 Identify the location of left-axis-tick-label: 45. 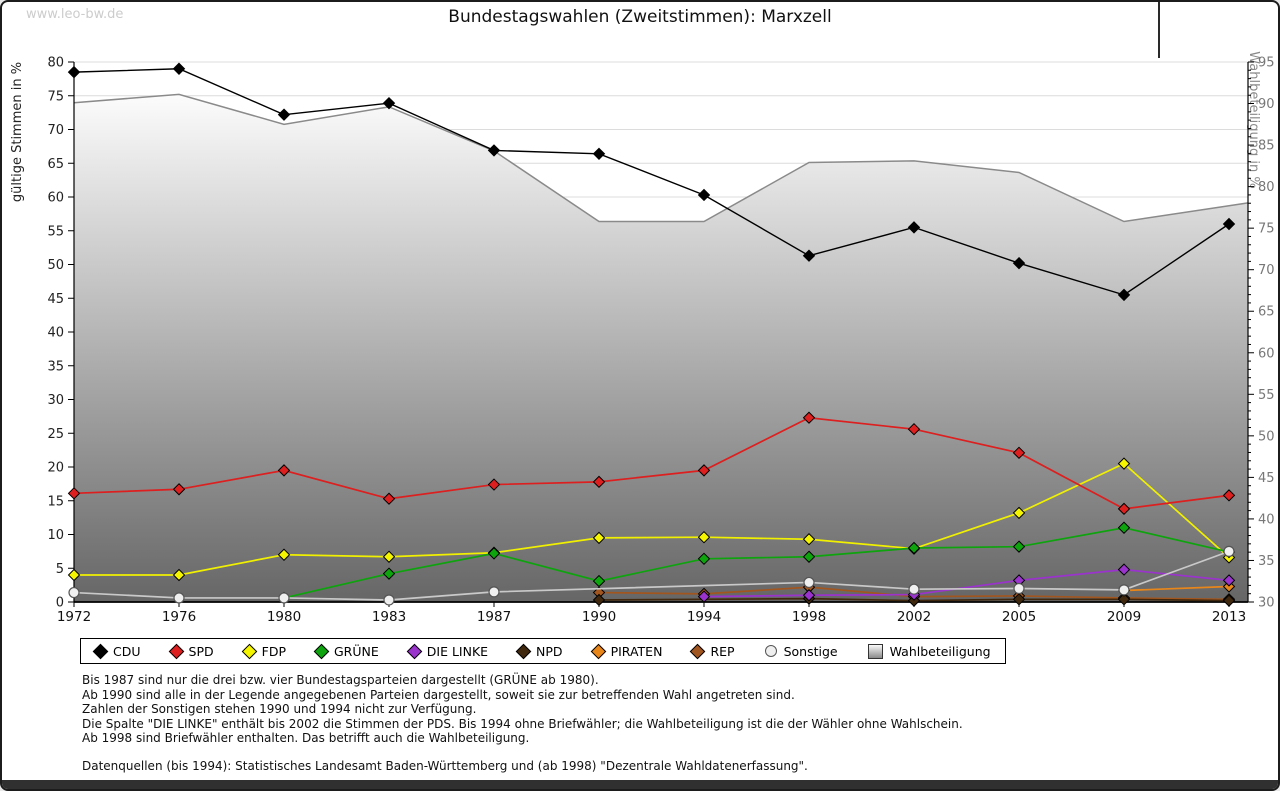
(55, 299).